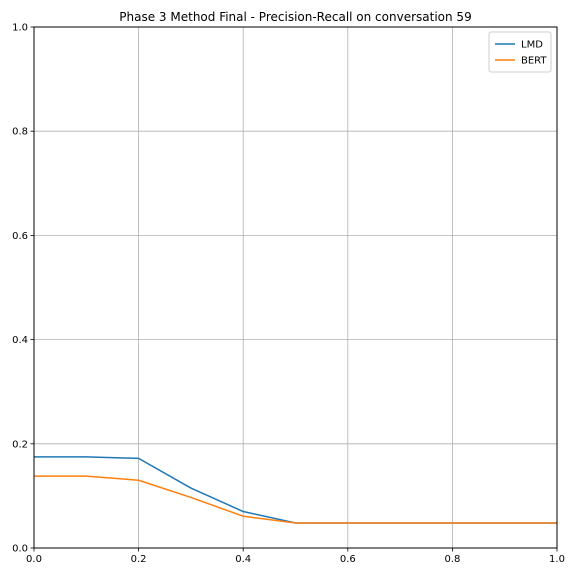  Describe the element at coordinates (20, 236) in the screenshot. I see `y-tick-label: 0.6` at that location.